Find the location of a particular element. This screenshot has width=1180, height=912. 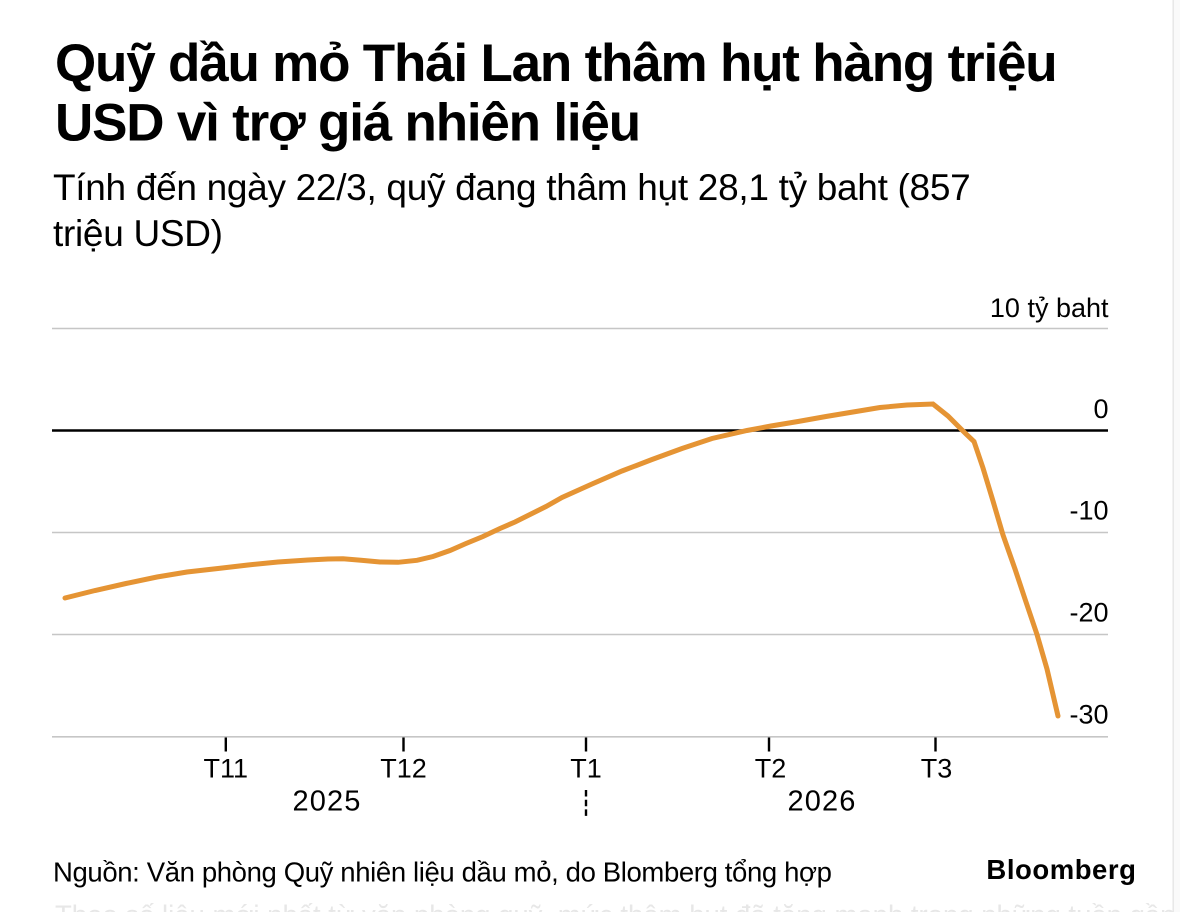

svg-text: USD vì trợ giá nhiên liệu is located at coordinates (347, 123).